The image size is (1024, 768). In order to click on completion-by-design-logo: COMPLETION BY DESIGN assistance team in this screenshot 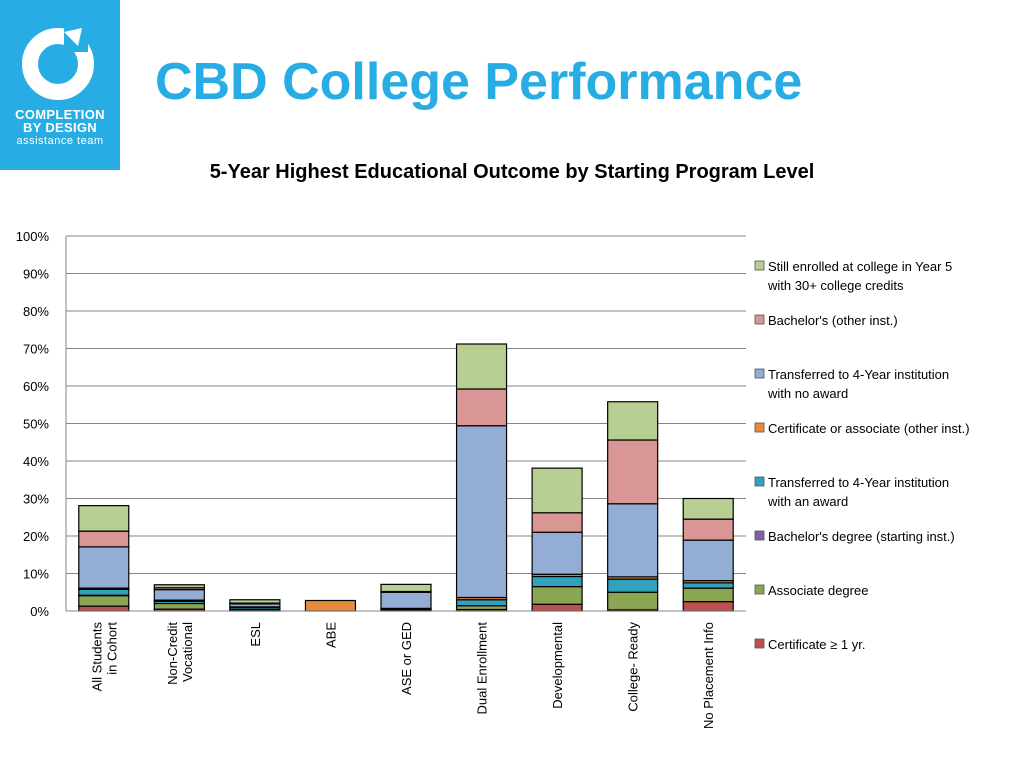, I will do `click(60, 85)`.